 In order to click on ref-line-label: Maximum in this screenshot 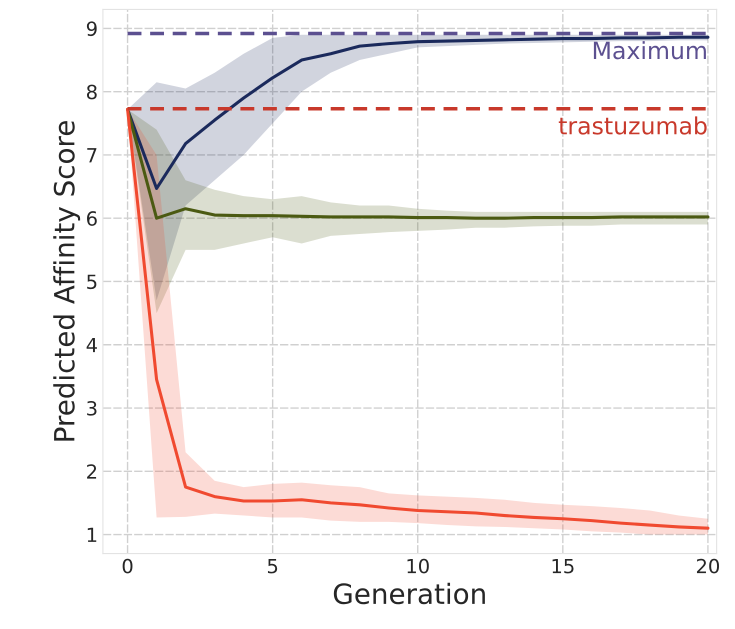, I will do `click(650, 50)`.